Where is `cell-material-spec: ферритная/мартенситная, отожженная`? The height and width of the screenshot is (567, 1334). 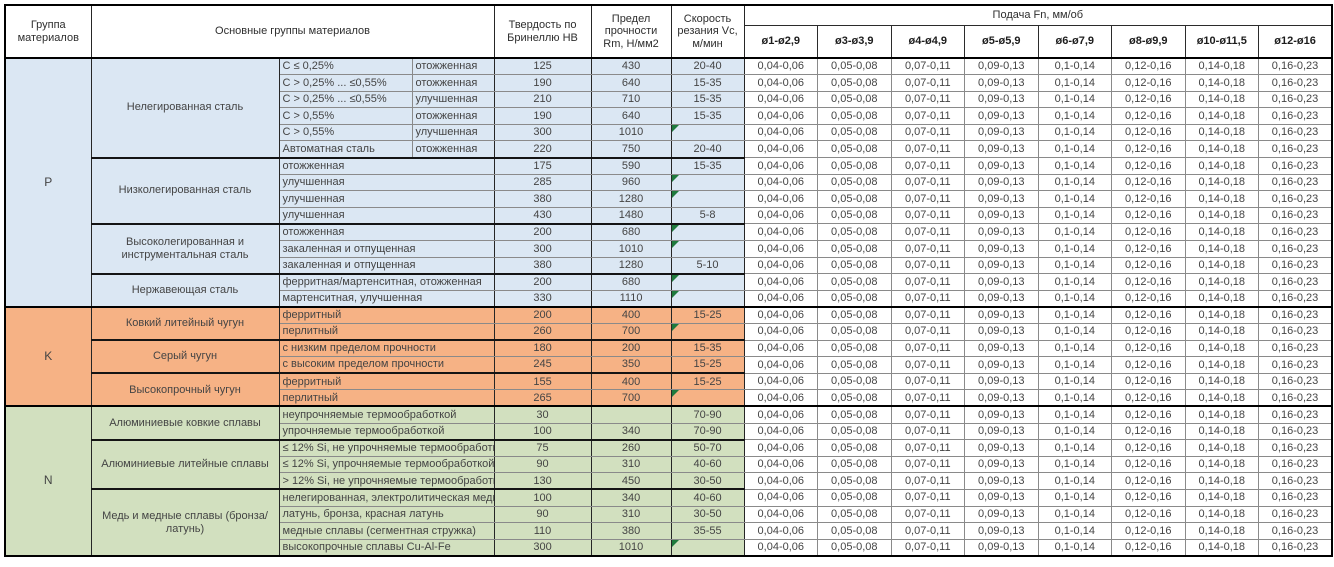
cell-material-spec: ферритная/мартенситная, отожженная is located at coordinates (386, 281).